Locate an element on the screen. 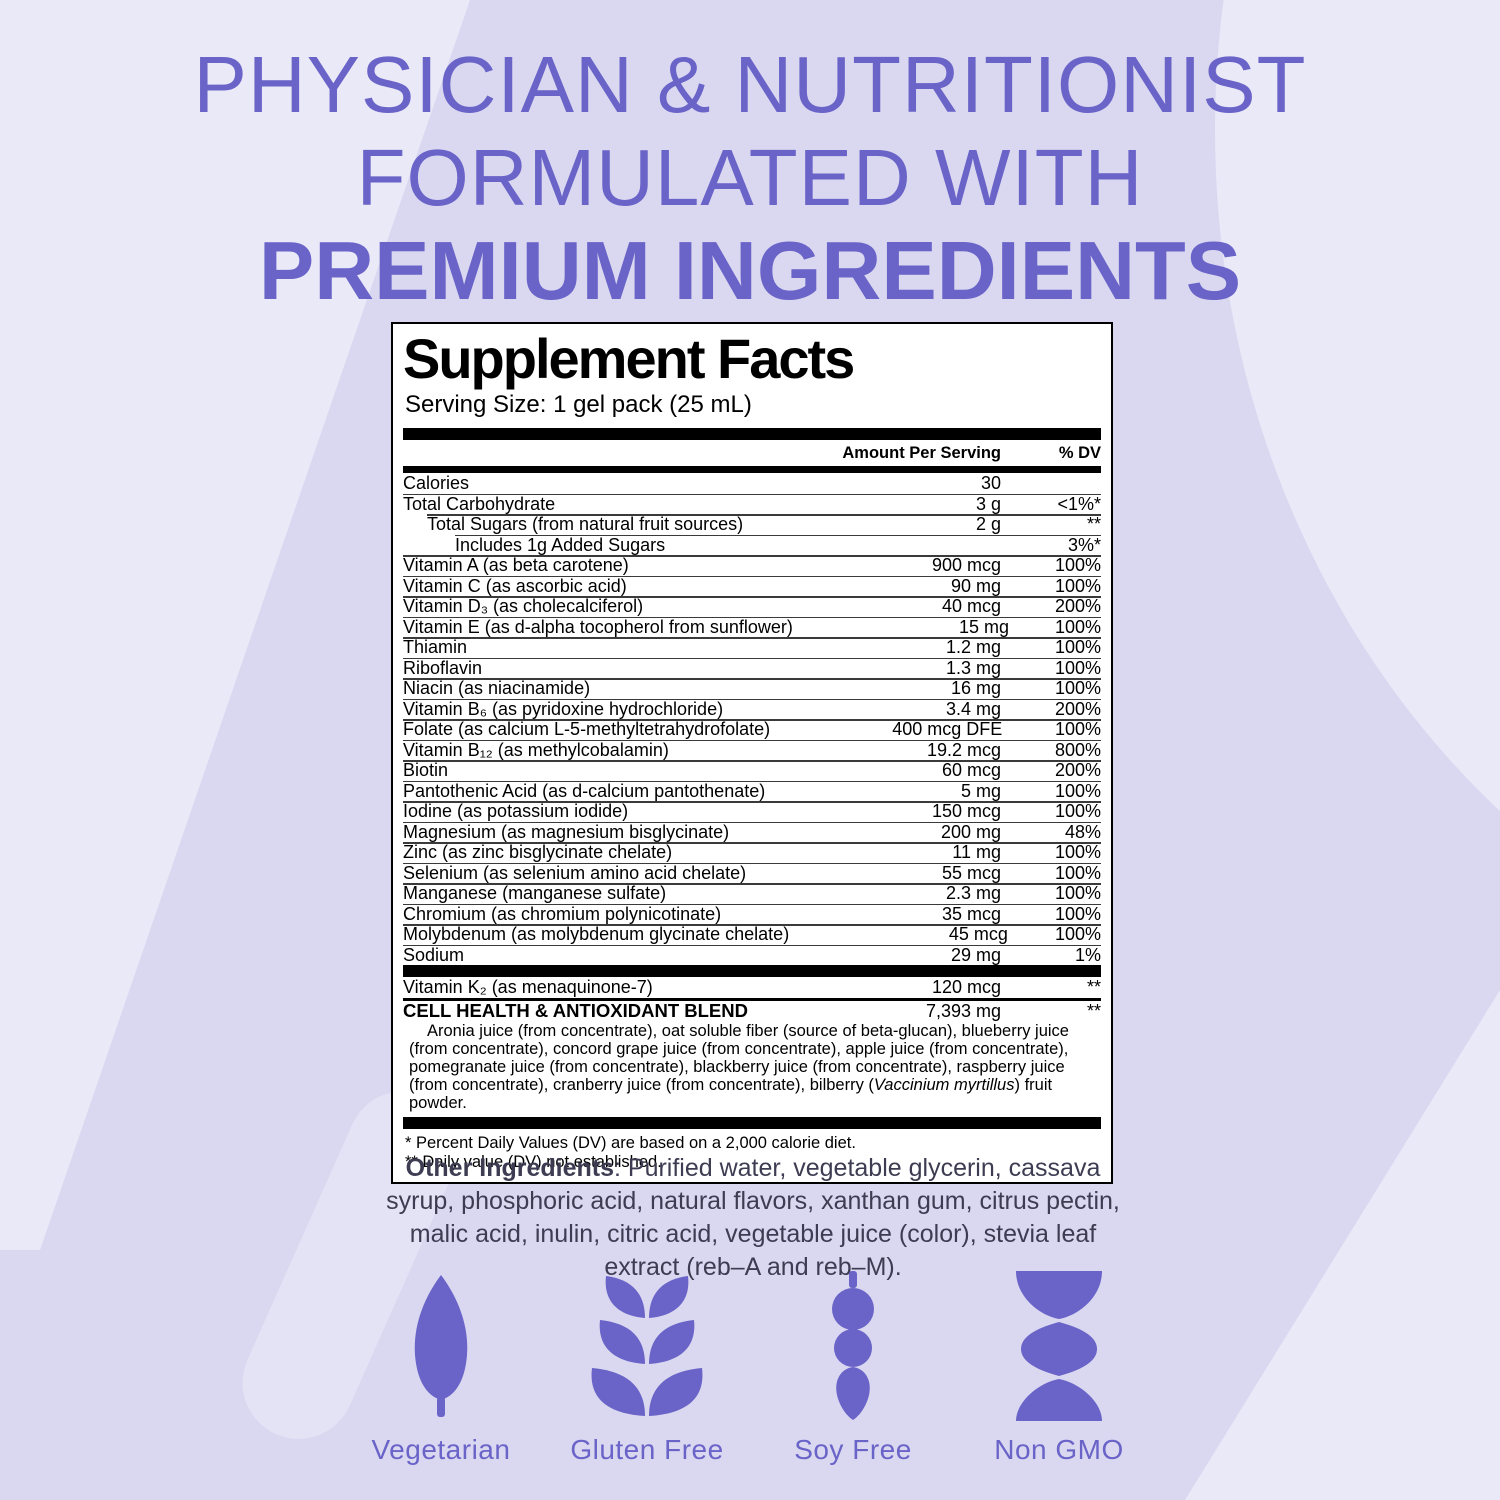 This screenshot has width=1500, height=1500. badge-label: Soy Free is located at coordinates (853, 1449).